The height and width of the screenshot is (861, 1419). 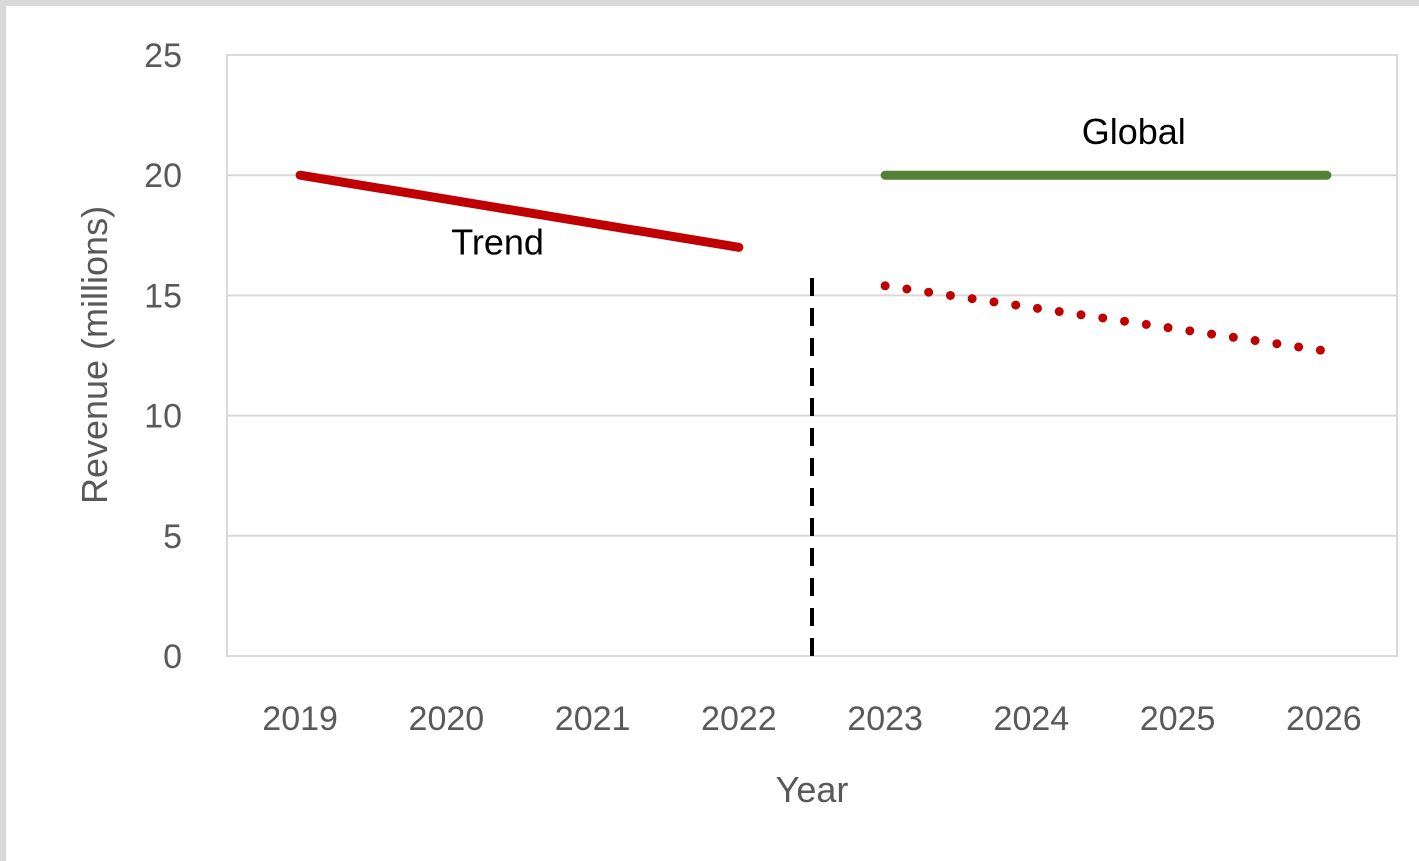 I want to click on y-tick-label: 10, so click(x=163, y=417).